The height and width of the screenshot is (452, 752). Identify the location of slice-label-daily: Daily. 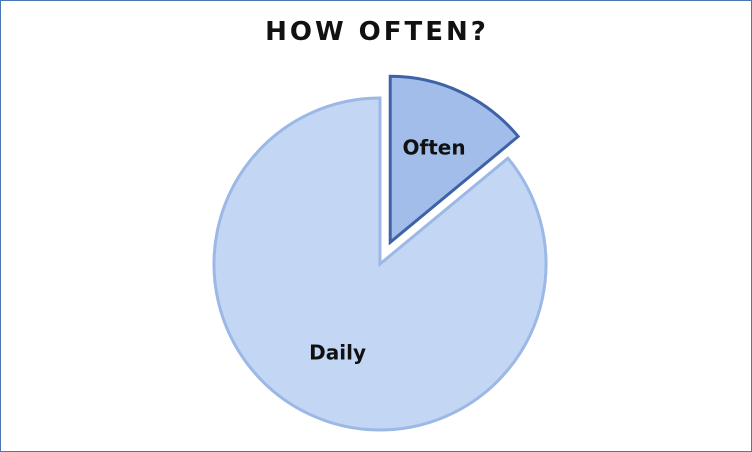
(337, 353).